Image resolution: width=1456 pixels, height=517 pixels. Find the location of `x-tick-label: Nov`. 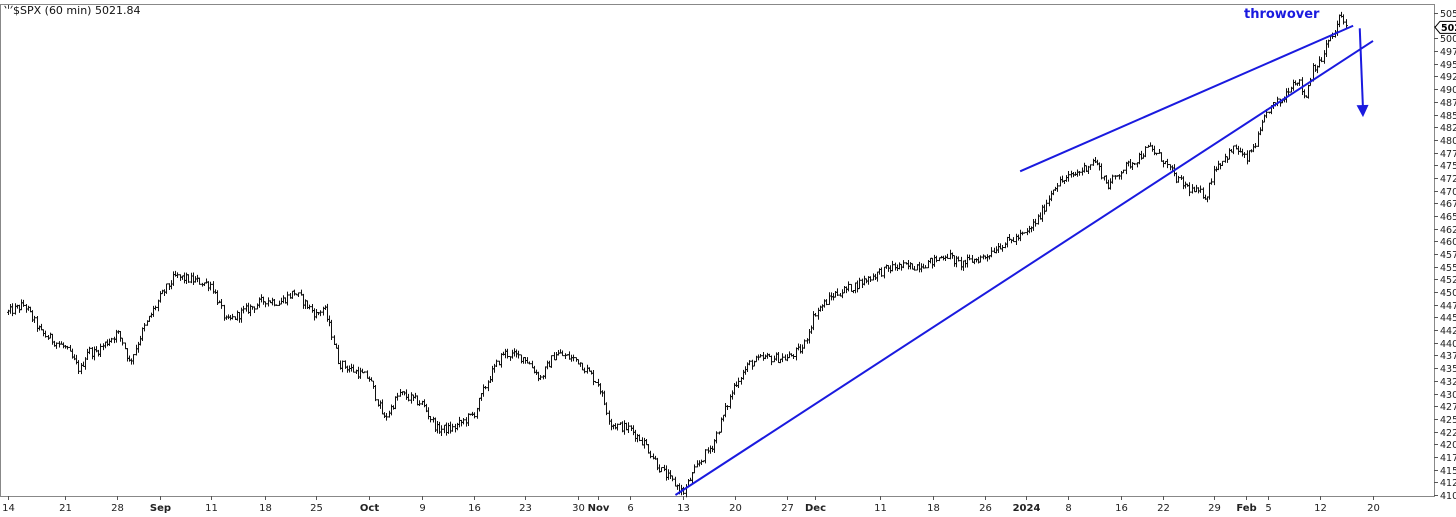

x-tick-label: Nov is located at coordinates (599, 508).